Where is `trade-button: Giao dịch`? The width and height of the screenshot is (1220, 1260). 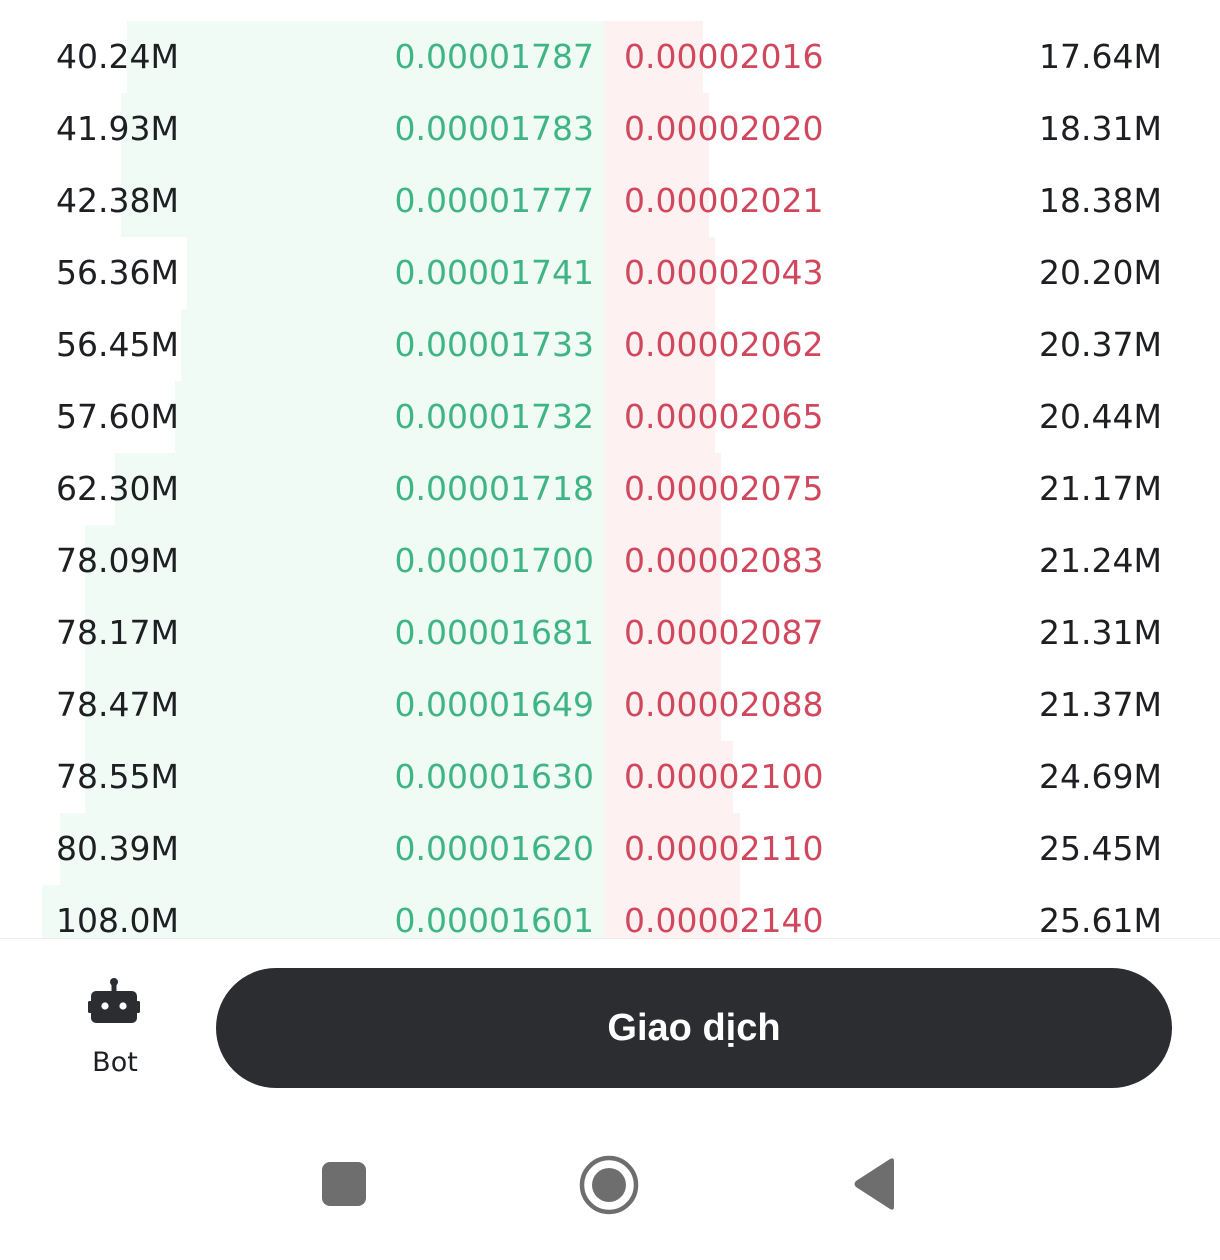
trade-button: Giao dịch is located at coordinates (694, 1028).